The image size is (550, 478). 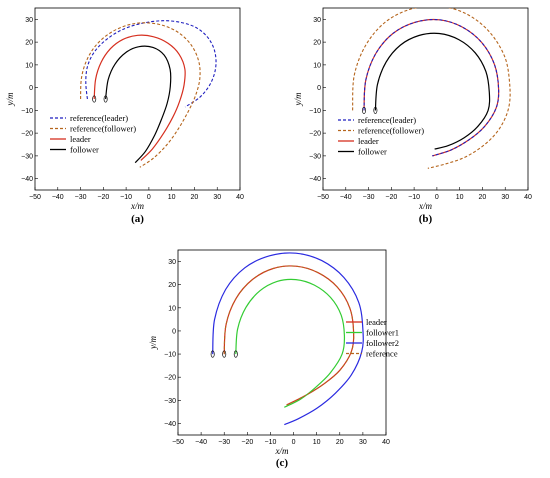 I want to click on legend-entry: follower2, so click(x=382, y=343).